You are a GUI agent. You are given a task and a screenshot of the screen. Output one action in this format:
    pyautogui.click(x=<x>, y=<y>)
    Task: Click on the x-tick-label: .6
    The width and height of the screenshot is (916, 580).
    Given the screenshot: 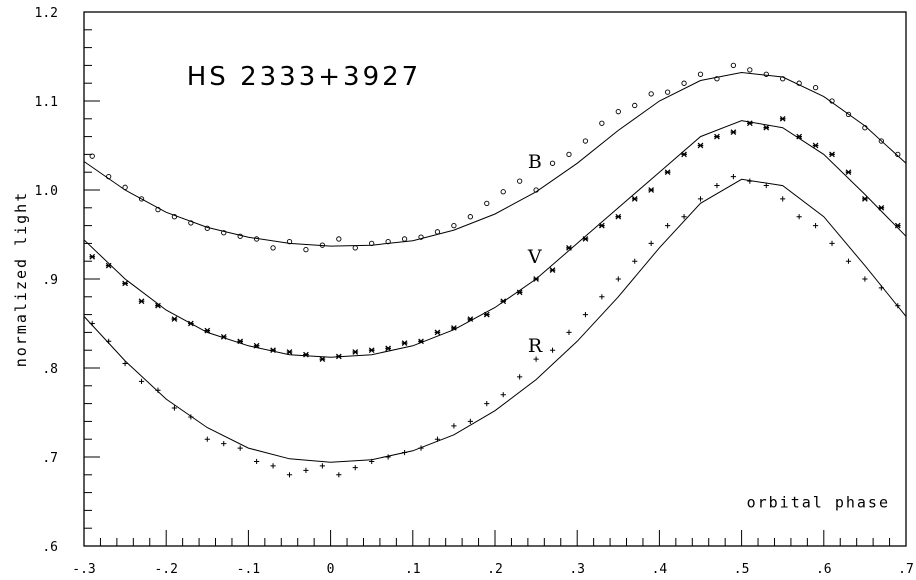 What is the action you would take?
    pyautogui.click(x=824, y=569)
    